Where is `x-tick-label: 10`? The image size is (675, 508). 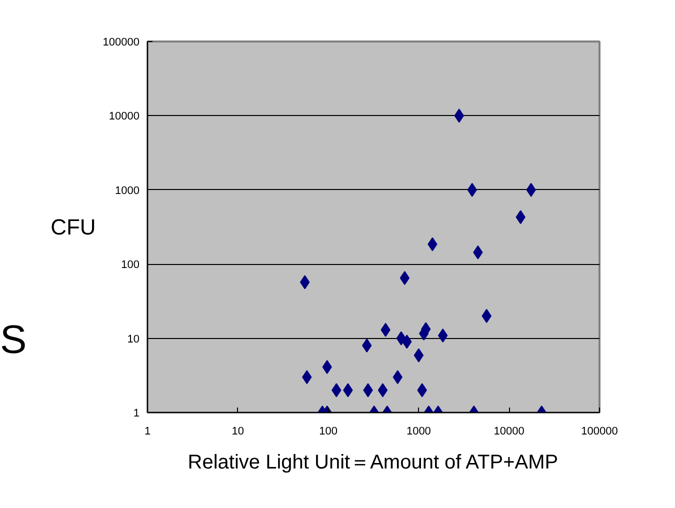 x-tick-label: 10 is located at coordinates (238, 432).